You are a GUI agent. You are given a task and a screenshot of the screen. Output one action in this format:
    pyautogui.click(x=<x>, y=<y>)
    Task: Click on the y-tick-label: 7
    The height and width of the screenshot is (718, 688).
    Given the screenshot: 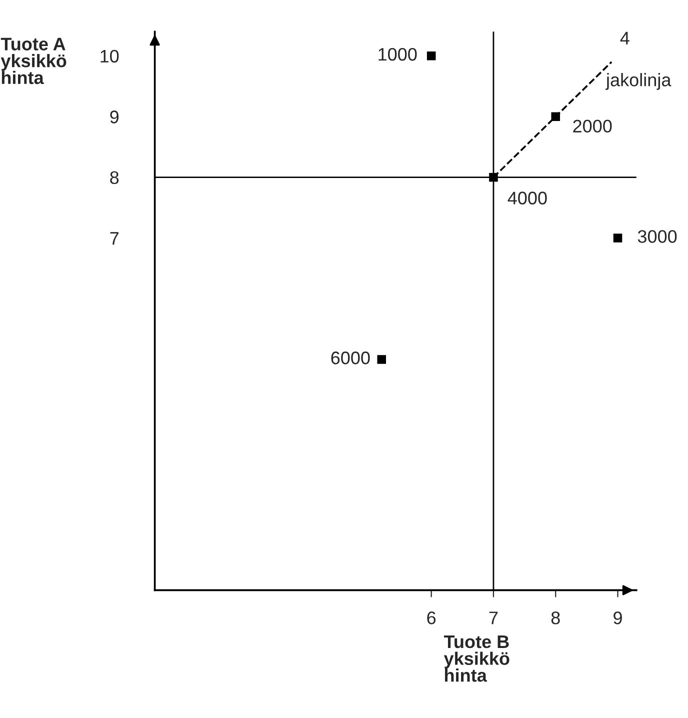 What is the action you would take?
    pyautogui.click(x=114, y=238)
    